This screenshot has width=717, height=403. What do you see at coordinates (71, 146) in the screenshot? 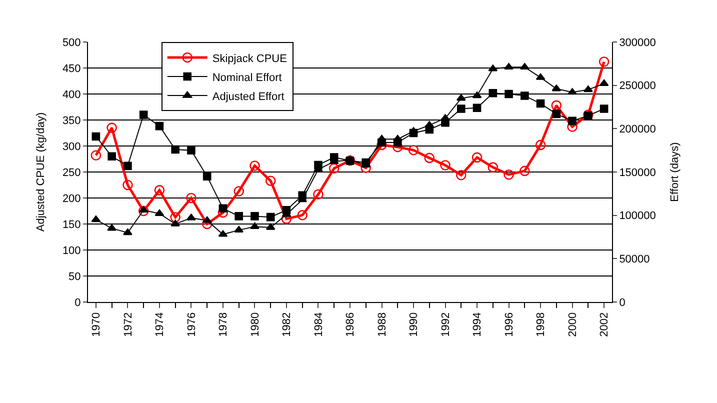
I see `y-tick-label: 300` at bounding box center [71, 146].